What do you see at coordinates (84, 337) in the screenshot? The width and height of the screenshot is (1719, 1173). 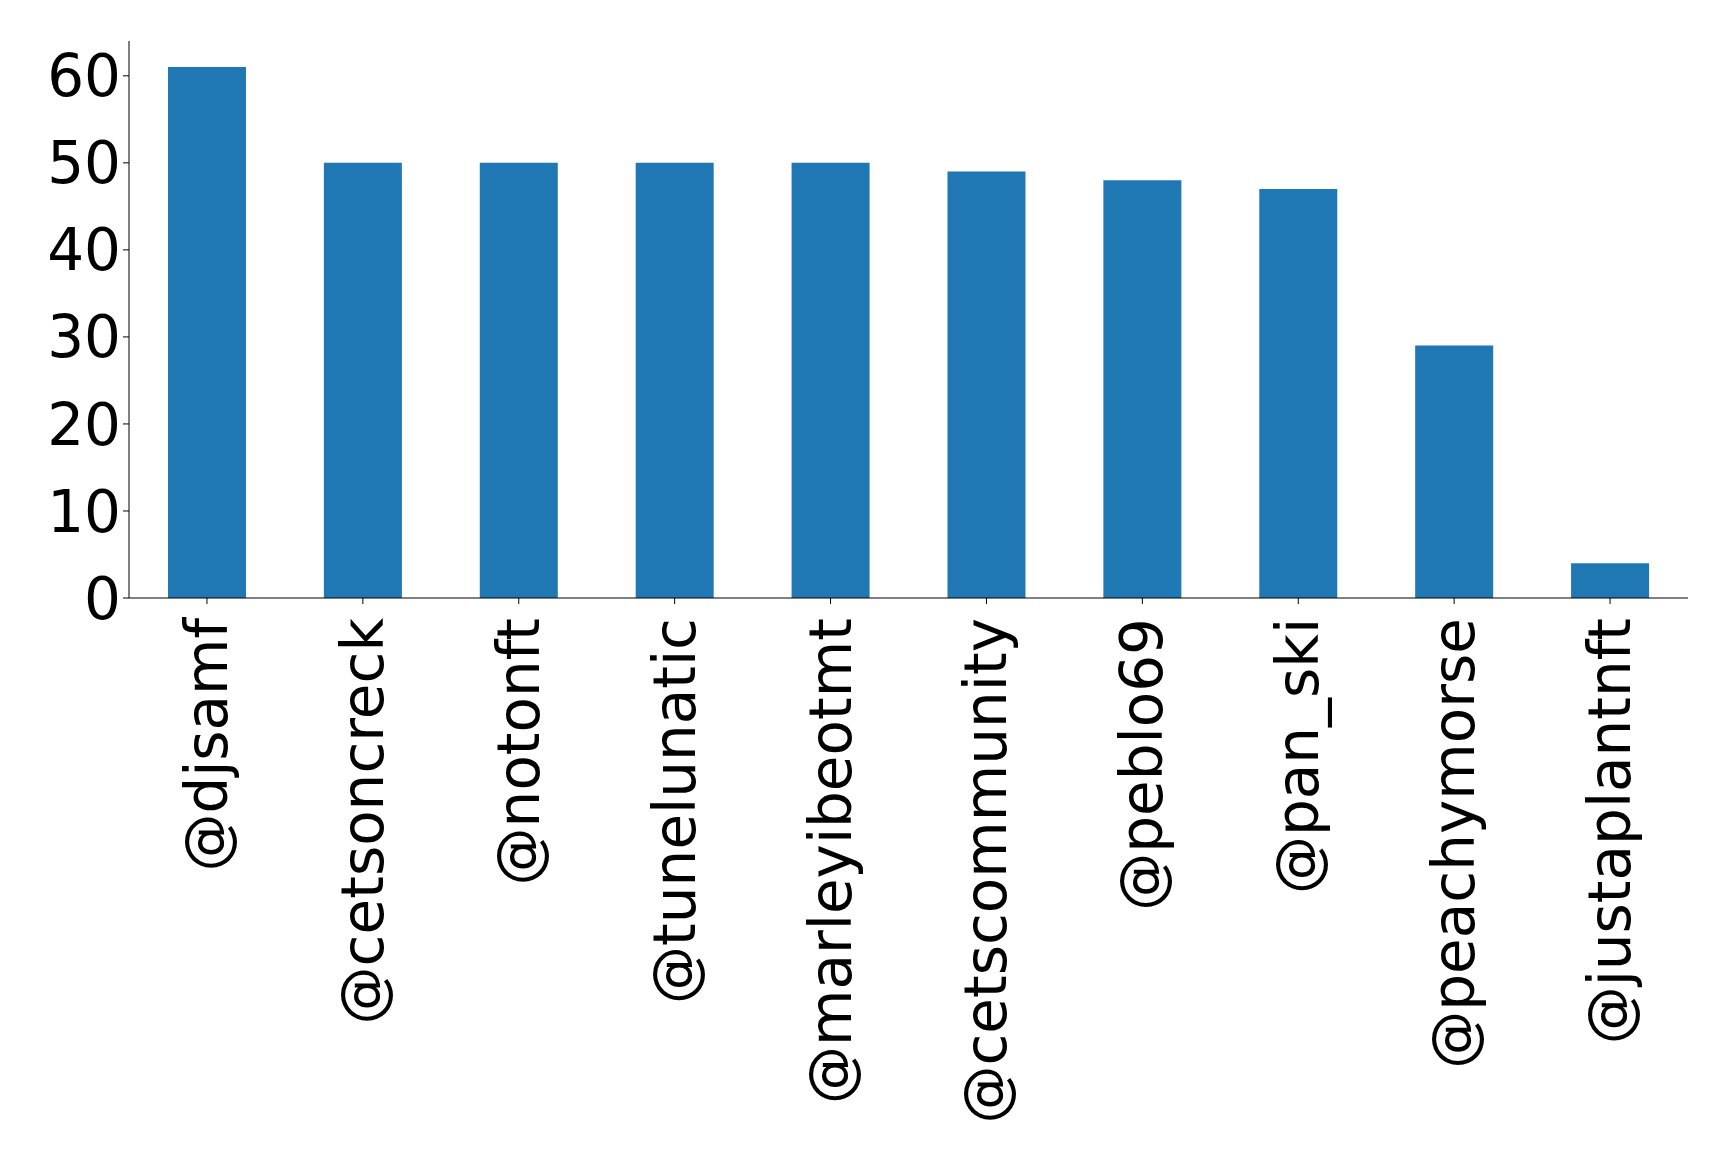 I see `y-tick-label: 30` at bounding box center [84, 337].